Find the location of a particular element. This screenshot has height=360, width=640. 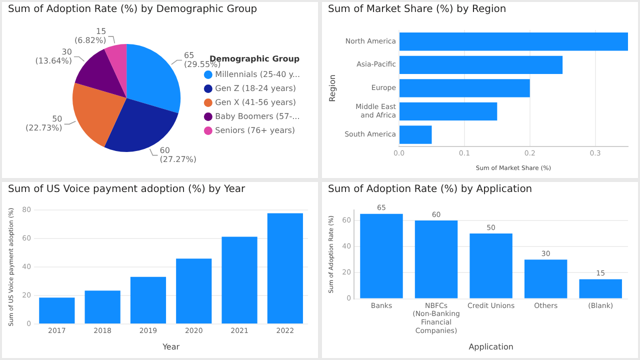

data-label: 50 (22.73%) is located at coordinates (44, 123).